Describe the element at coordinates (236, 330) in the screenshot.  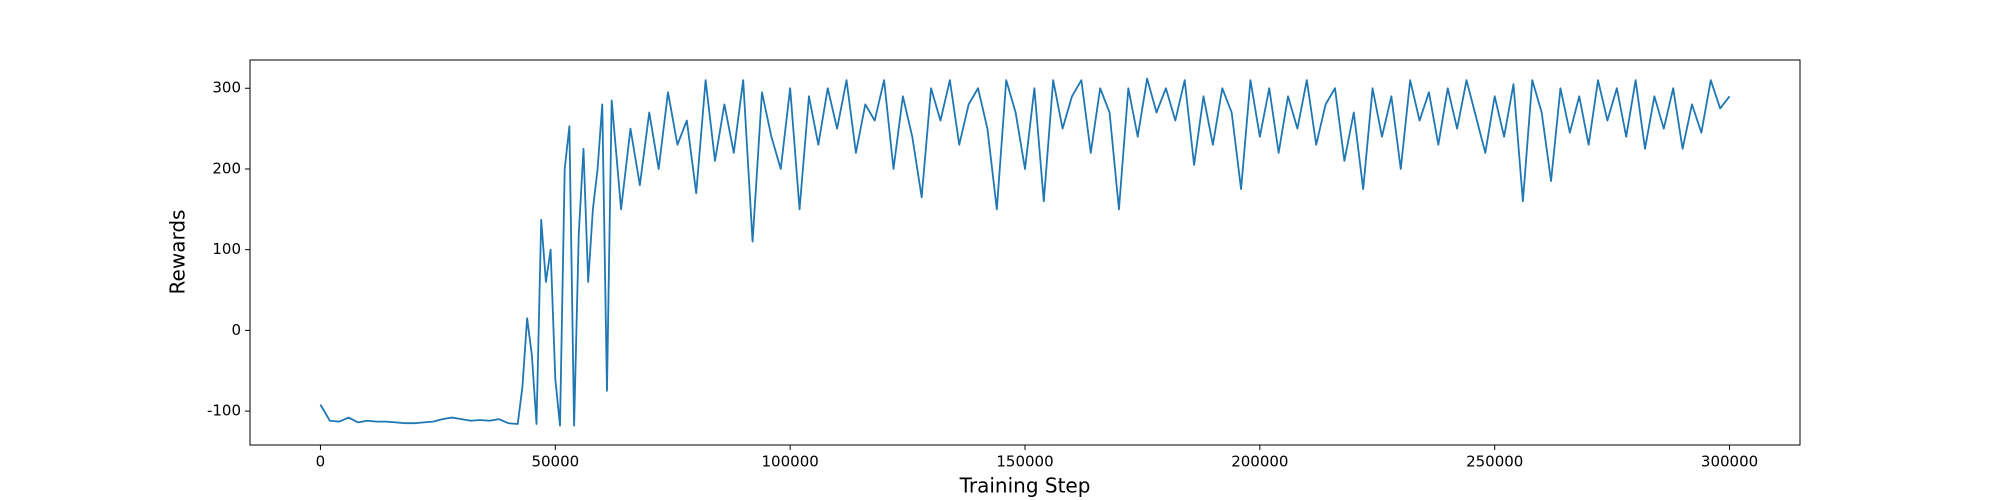
I see `y-tick-label: 0` at that location.